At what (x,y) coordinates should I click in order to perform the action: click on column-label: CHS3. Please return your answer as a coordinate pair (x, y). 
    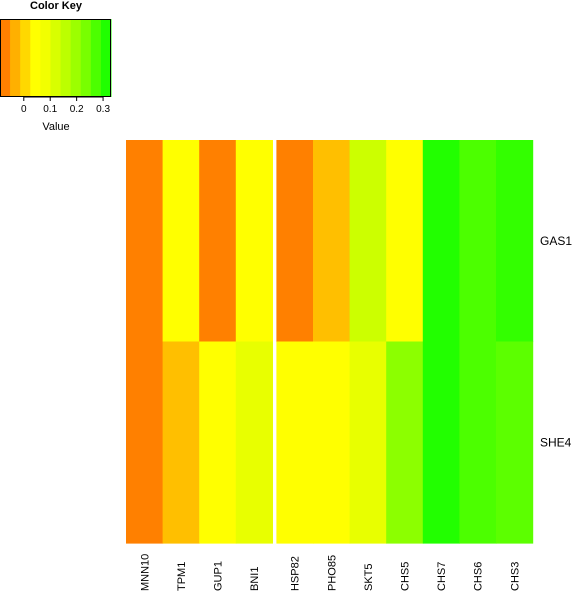
    Looking at the image, I should click on (515, 576).